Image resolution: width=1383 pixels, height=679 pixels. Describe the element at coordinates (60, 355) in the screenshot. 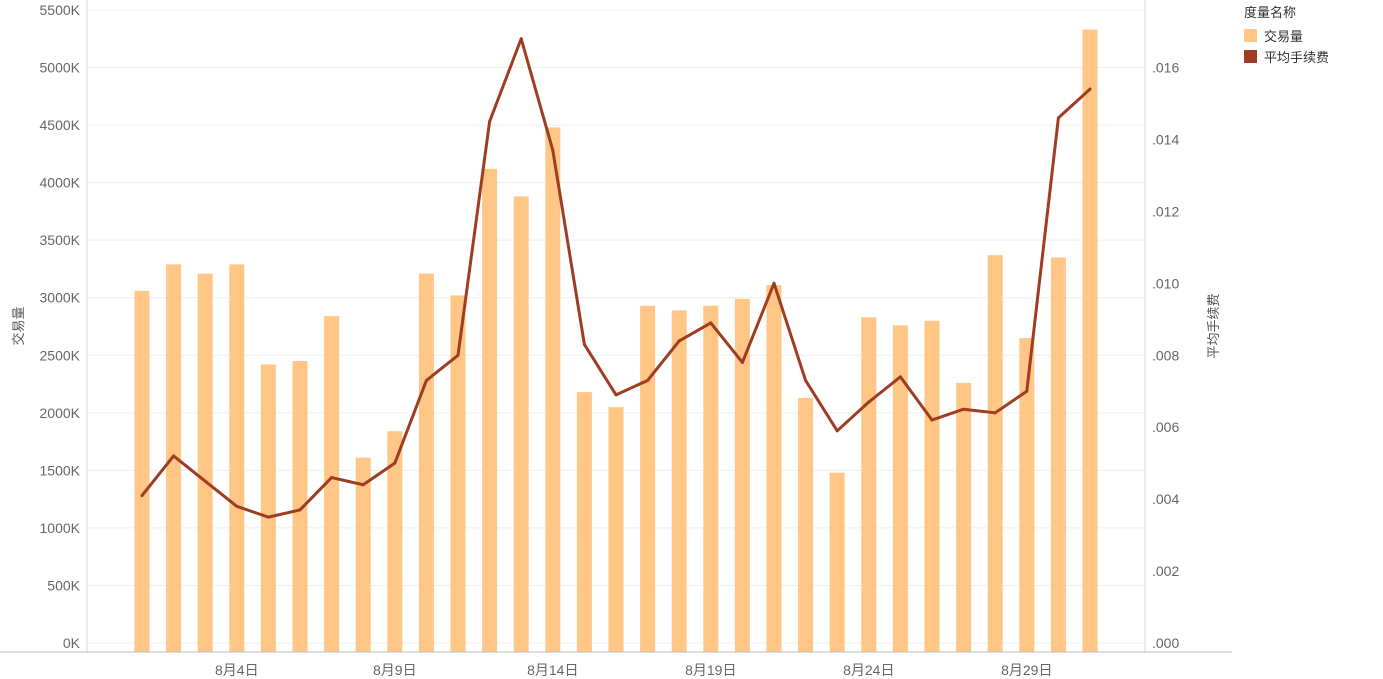

I see `left-tick-label: 2500K` at that location.